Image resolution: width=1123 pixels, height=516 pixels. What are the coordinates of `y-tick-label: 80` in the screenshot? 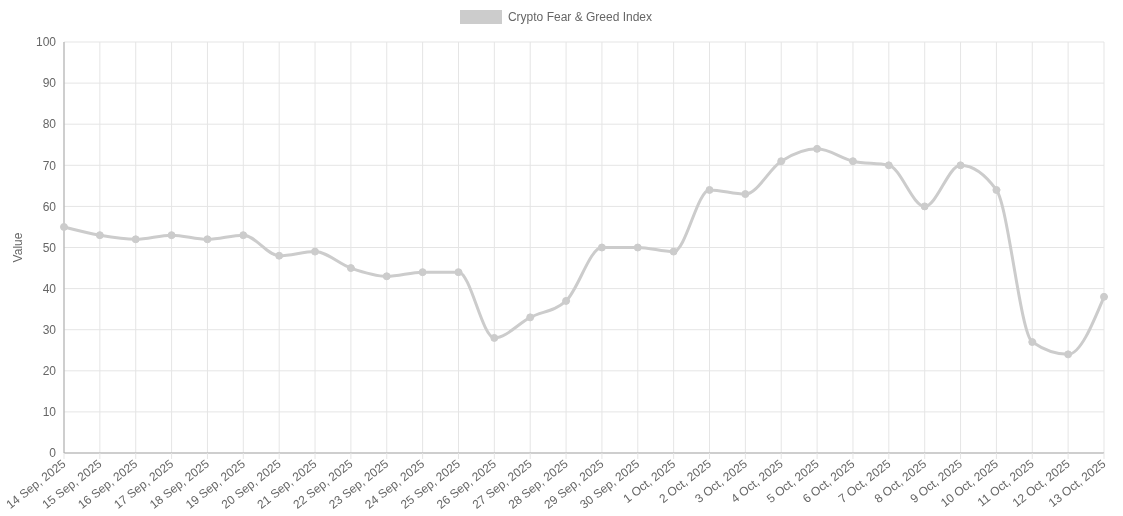 It's located at (49, 124).